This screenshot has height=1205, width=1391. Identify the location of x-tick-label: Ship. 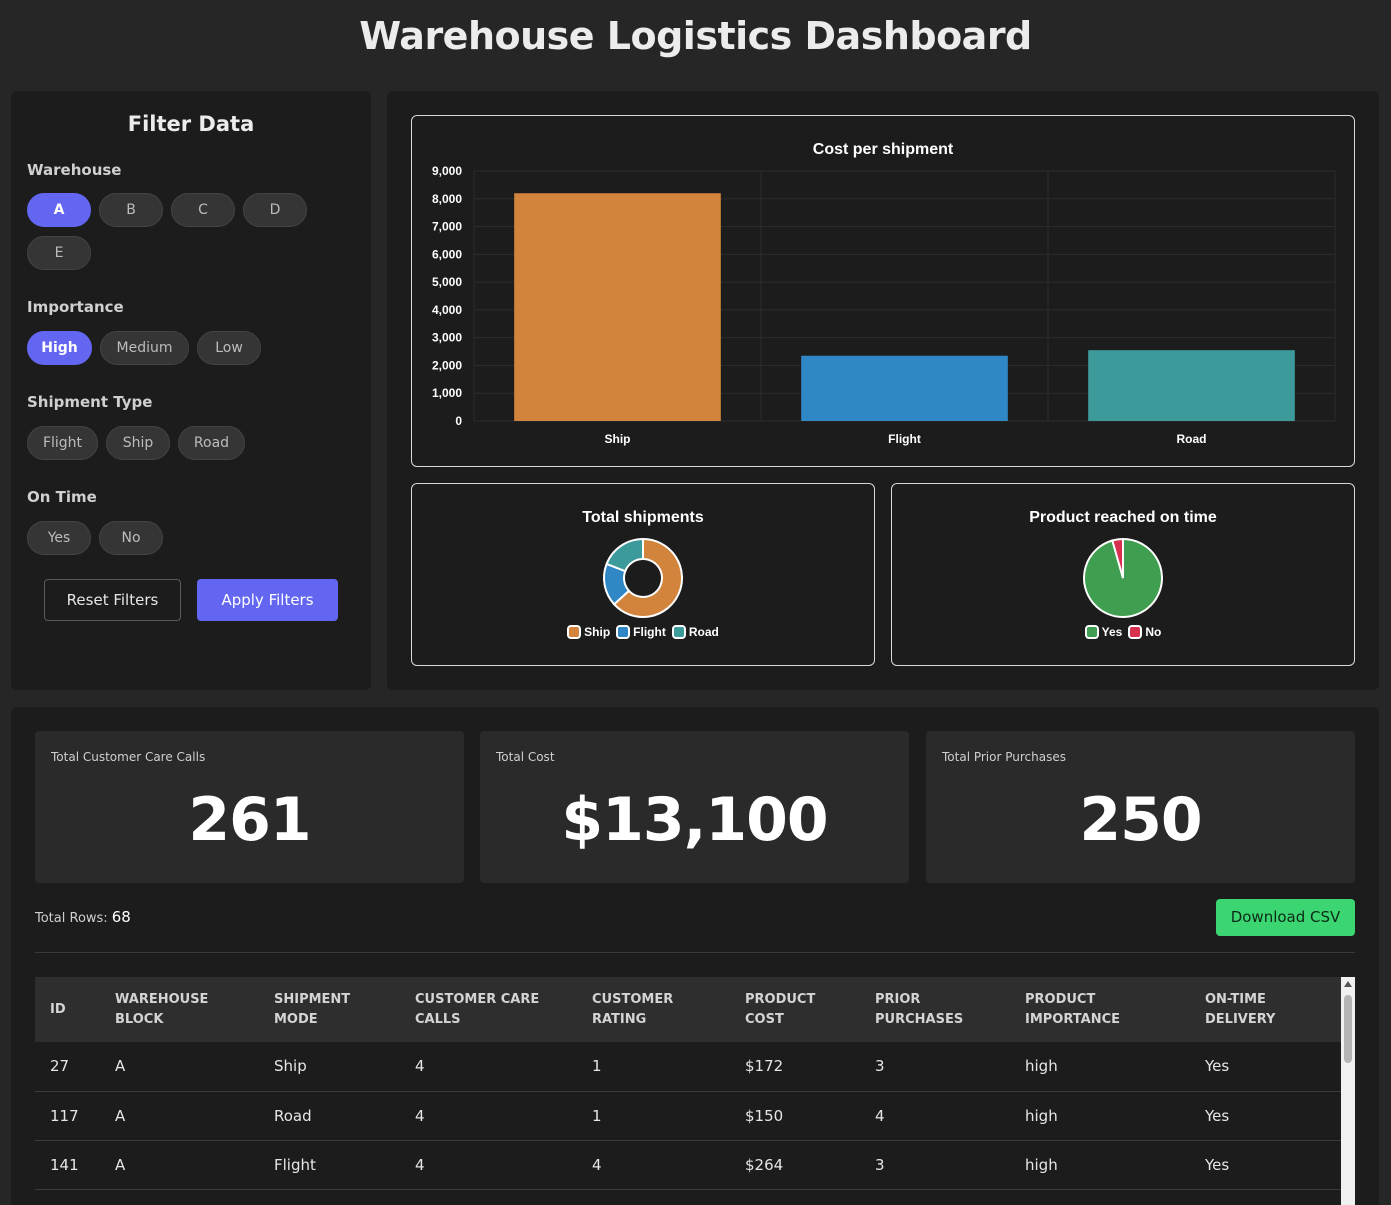
(618, 439).